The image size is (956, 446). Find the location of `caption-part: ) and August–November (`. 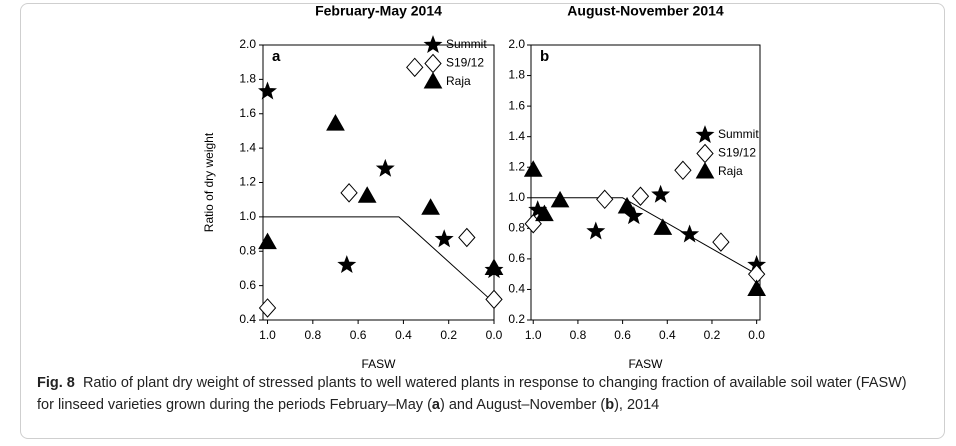

caption-part: ) and August–November ( is located at coordinates (523, 405).